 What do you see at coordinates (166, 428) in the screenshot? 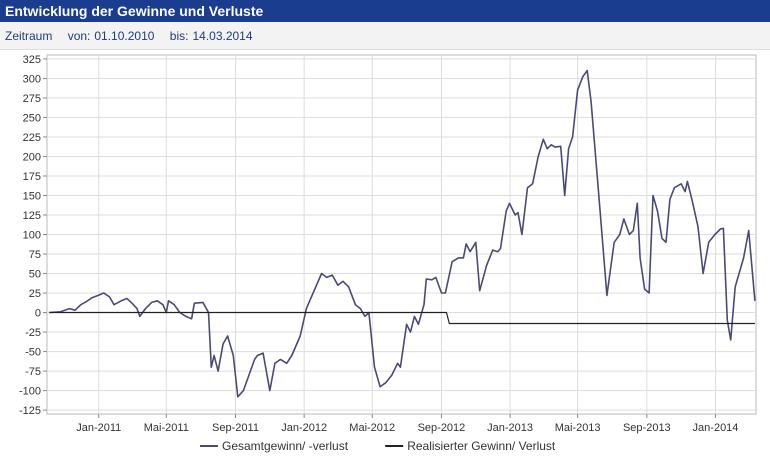
I see `x-tick-label: Mai-2011` at bounding box center [166, 428].